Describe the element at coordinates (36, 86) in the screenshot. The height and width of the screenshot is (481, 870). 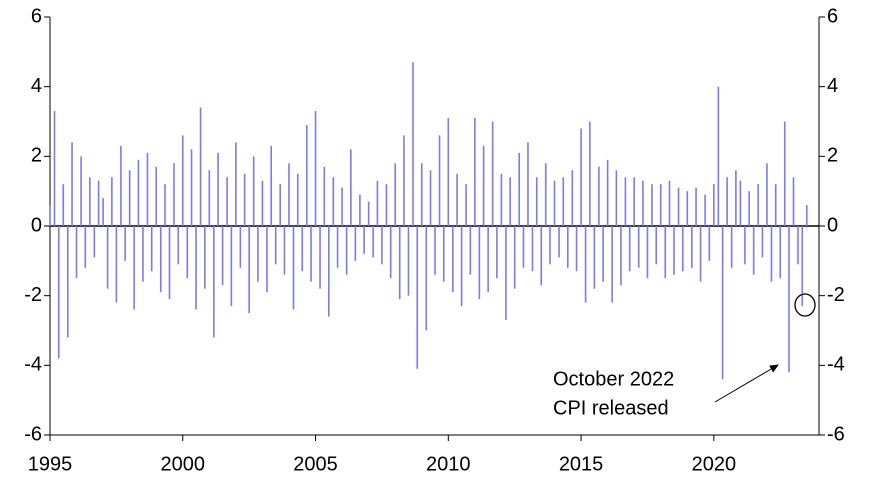
I see `y-tick-label: 4` at that location.